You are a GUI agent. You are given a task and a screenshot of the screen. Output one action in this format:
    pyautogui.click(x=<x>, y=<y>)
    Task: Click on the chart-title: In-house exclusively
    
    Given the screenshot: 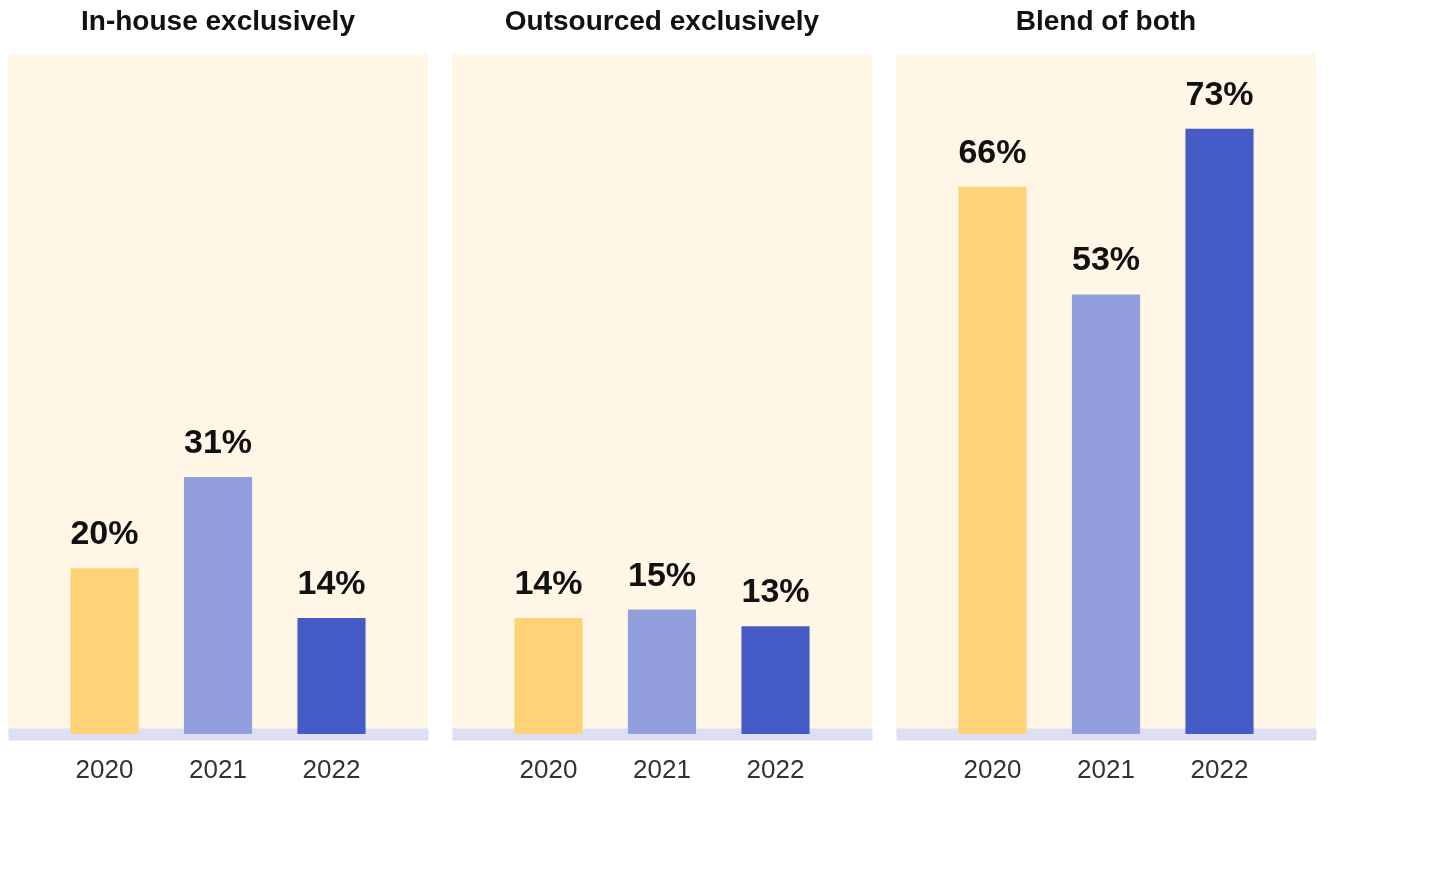 What is the action you would take?
    pyautogui.click(x=218, y=20)
    